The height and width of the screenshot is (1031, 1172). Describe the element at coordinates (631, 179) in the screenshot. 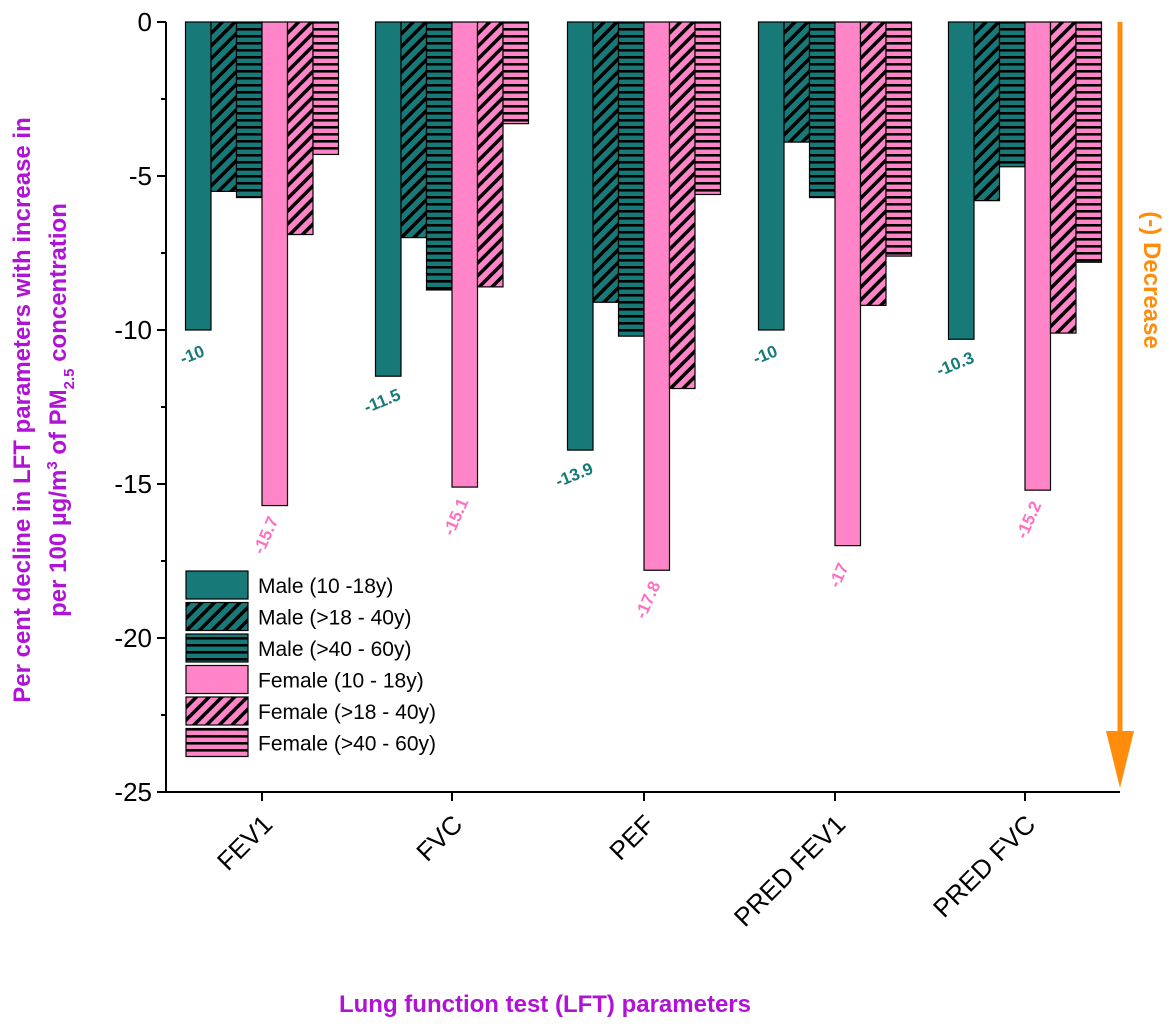

I see `bar-male-horizontal-pef` at that location.